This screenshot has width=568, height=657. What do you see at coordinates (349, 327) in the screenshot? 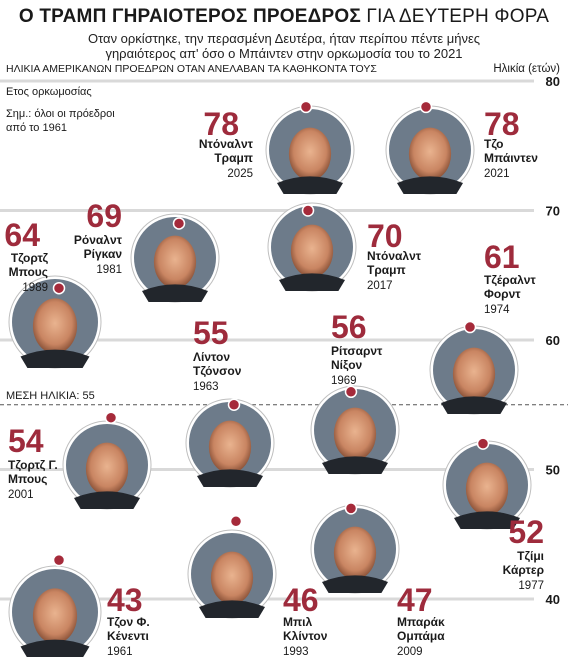
I see `age-label: 56` at bounding box center [349, 327].